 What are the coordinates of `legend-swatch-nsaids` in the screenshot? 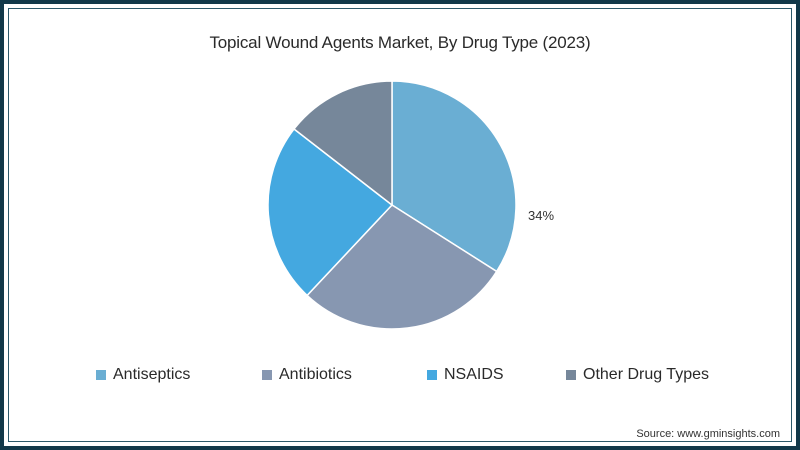 It's located at (432, 375).